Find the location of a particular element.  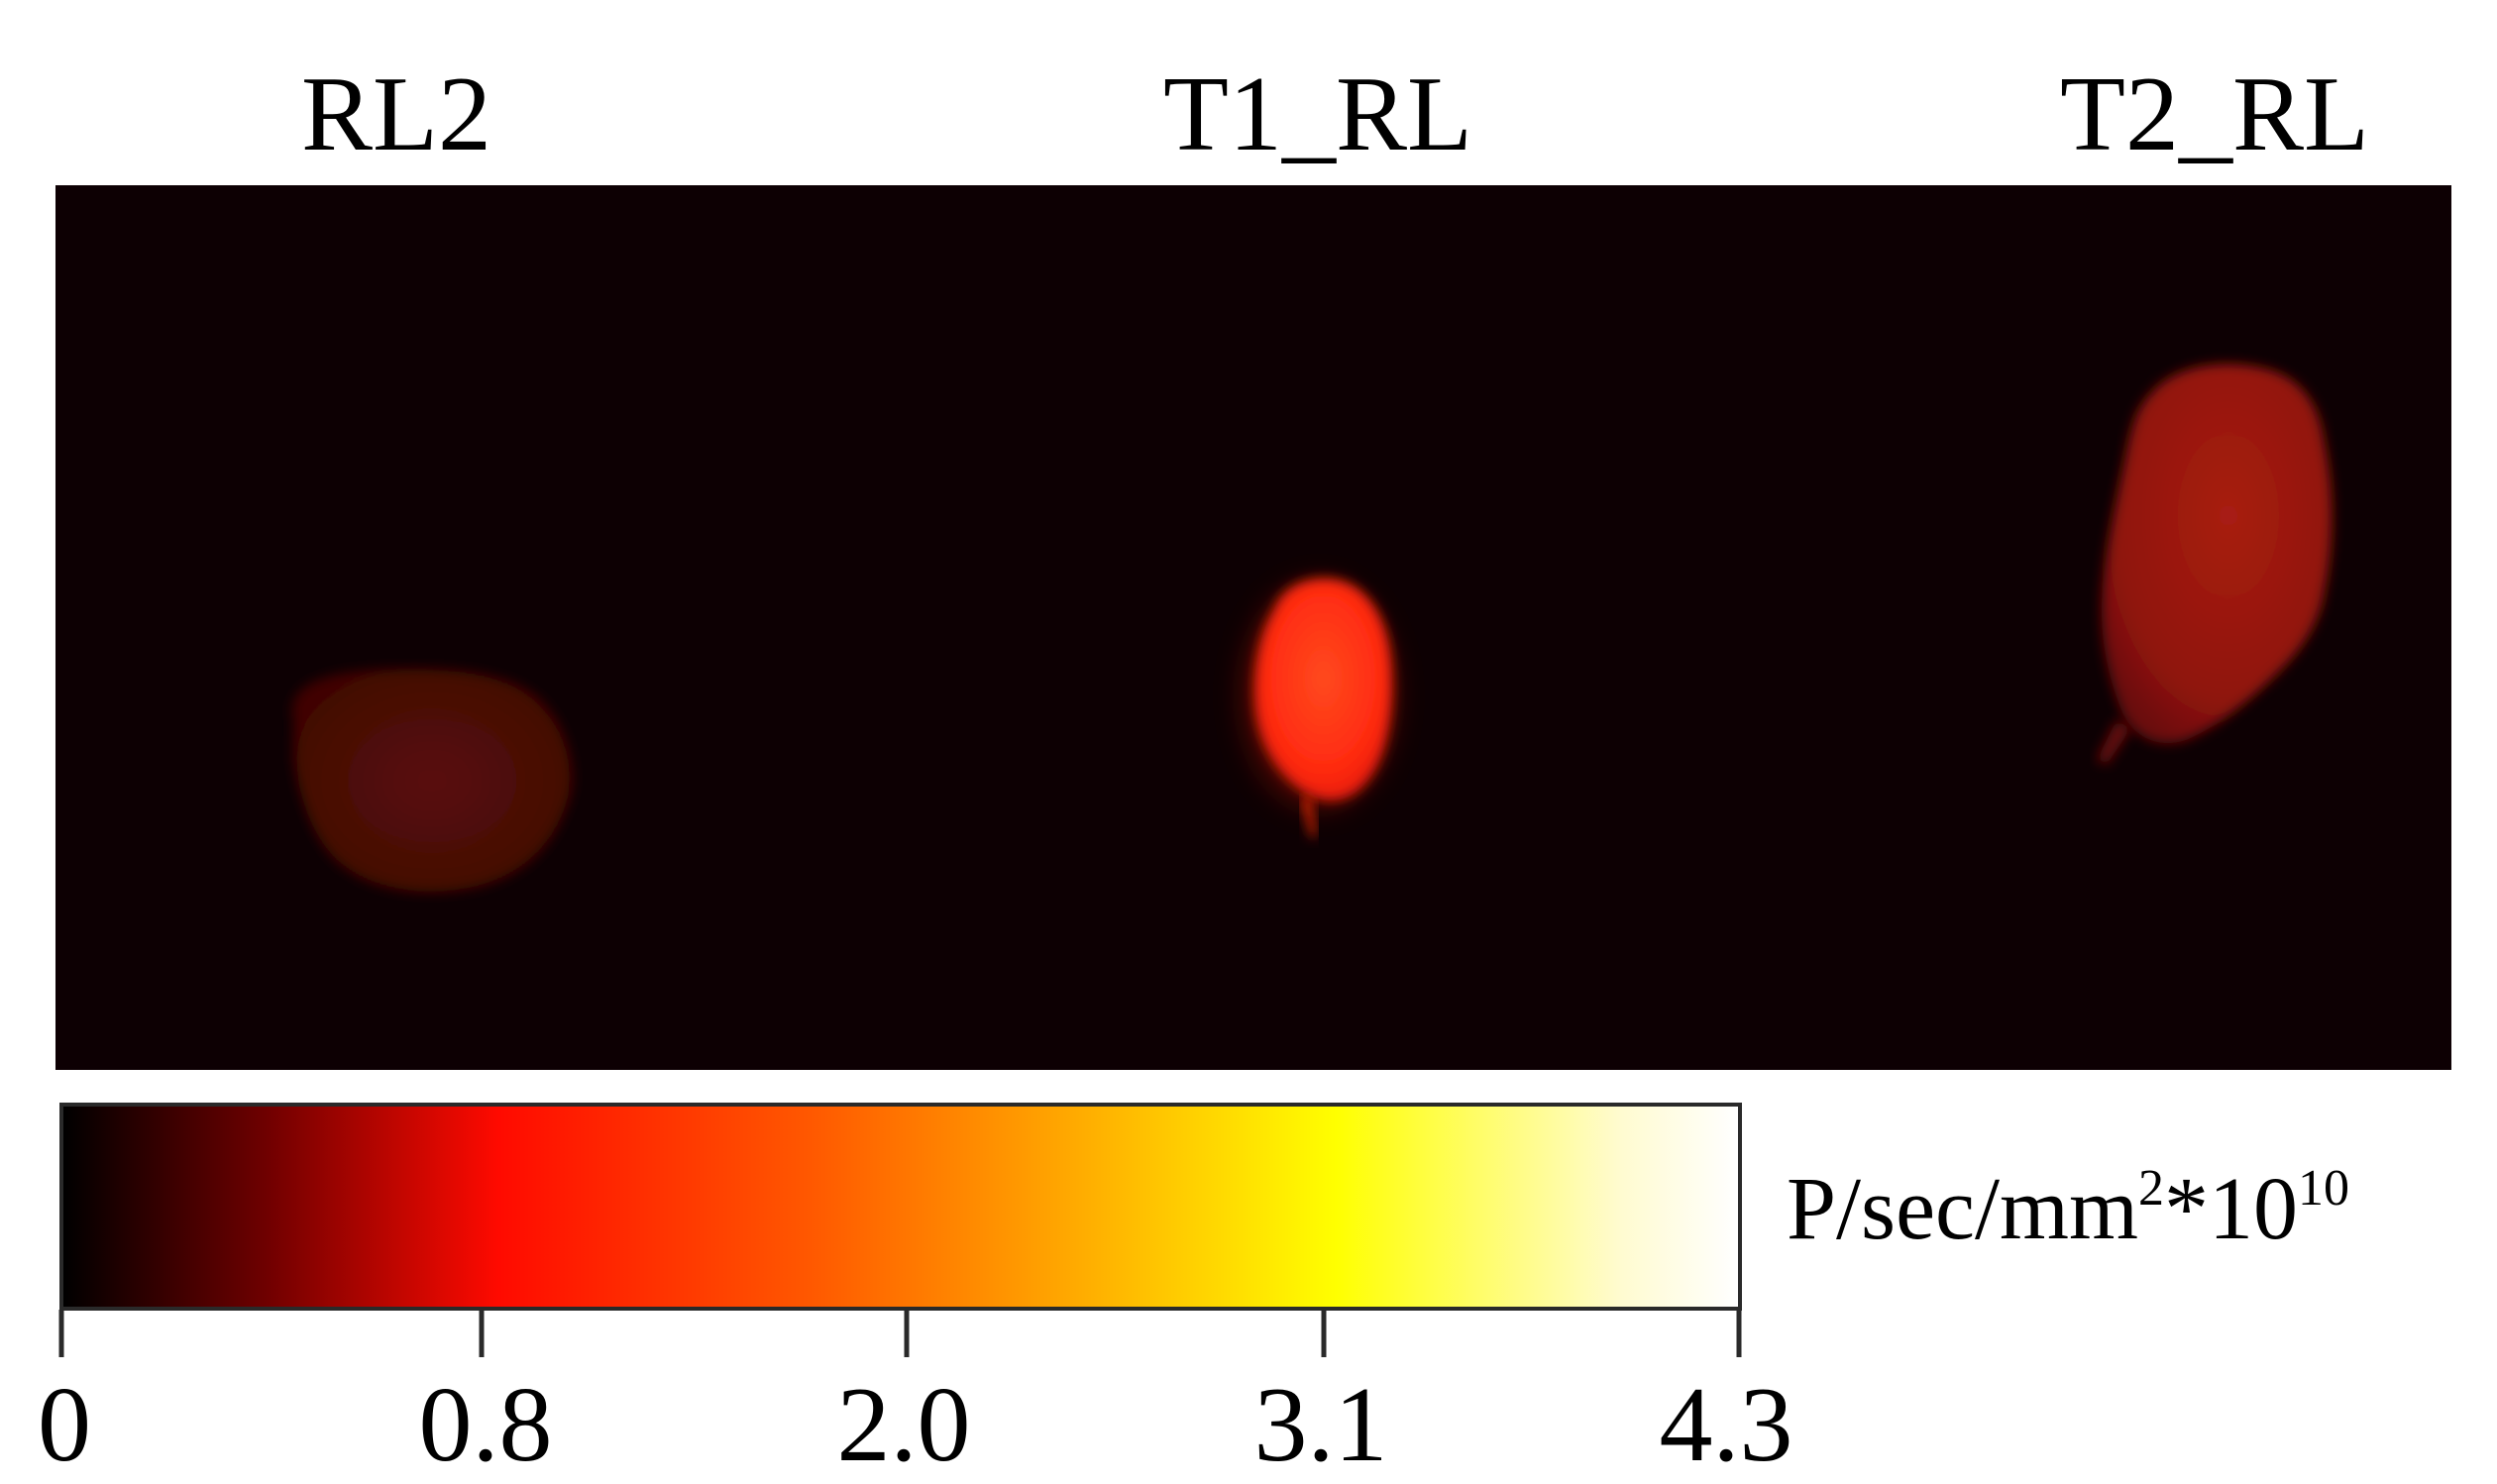

colorbar is located at coordinates (900, 1207).